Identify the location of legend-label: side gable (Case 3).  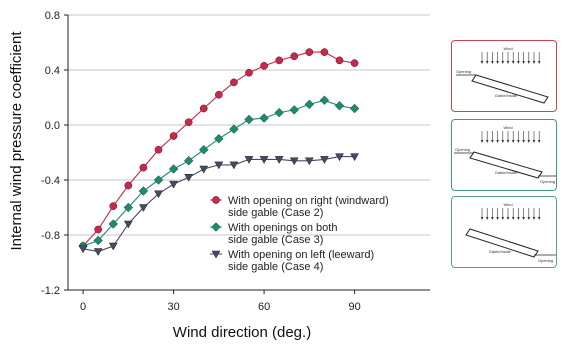
(275, 240).